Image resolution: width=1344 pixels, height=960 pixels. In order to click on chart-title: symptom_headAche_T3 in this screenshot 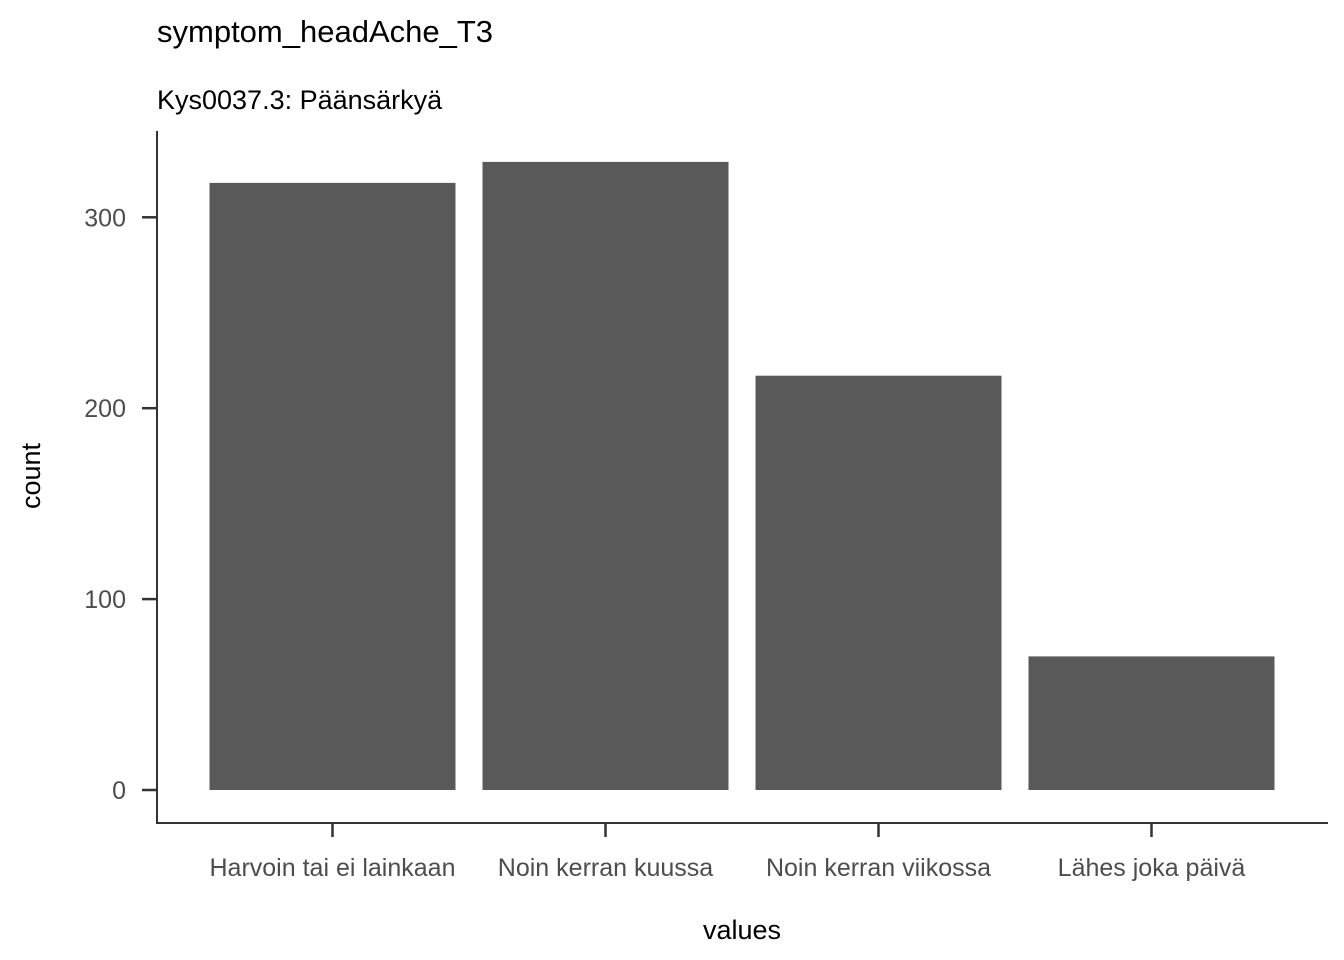, I will do `click(325, 31)`.